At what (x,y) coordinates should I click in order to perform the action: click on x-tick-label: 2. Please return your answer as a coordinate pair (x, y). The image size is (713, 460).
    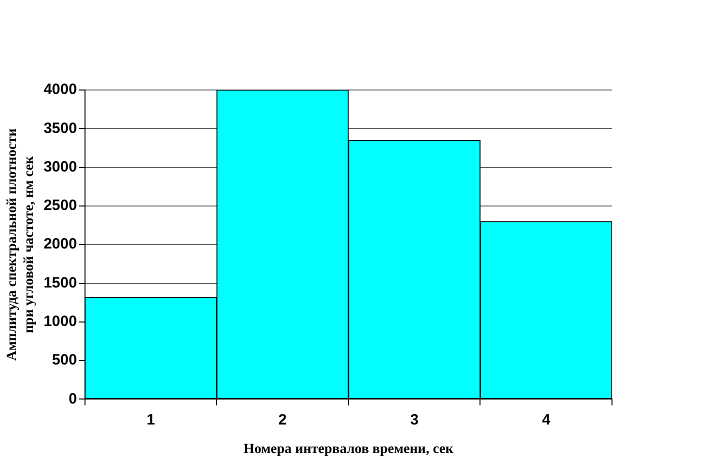
    Looking at the image, I should click on (282, 419).